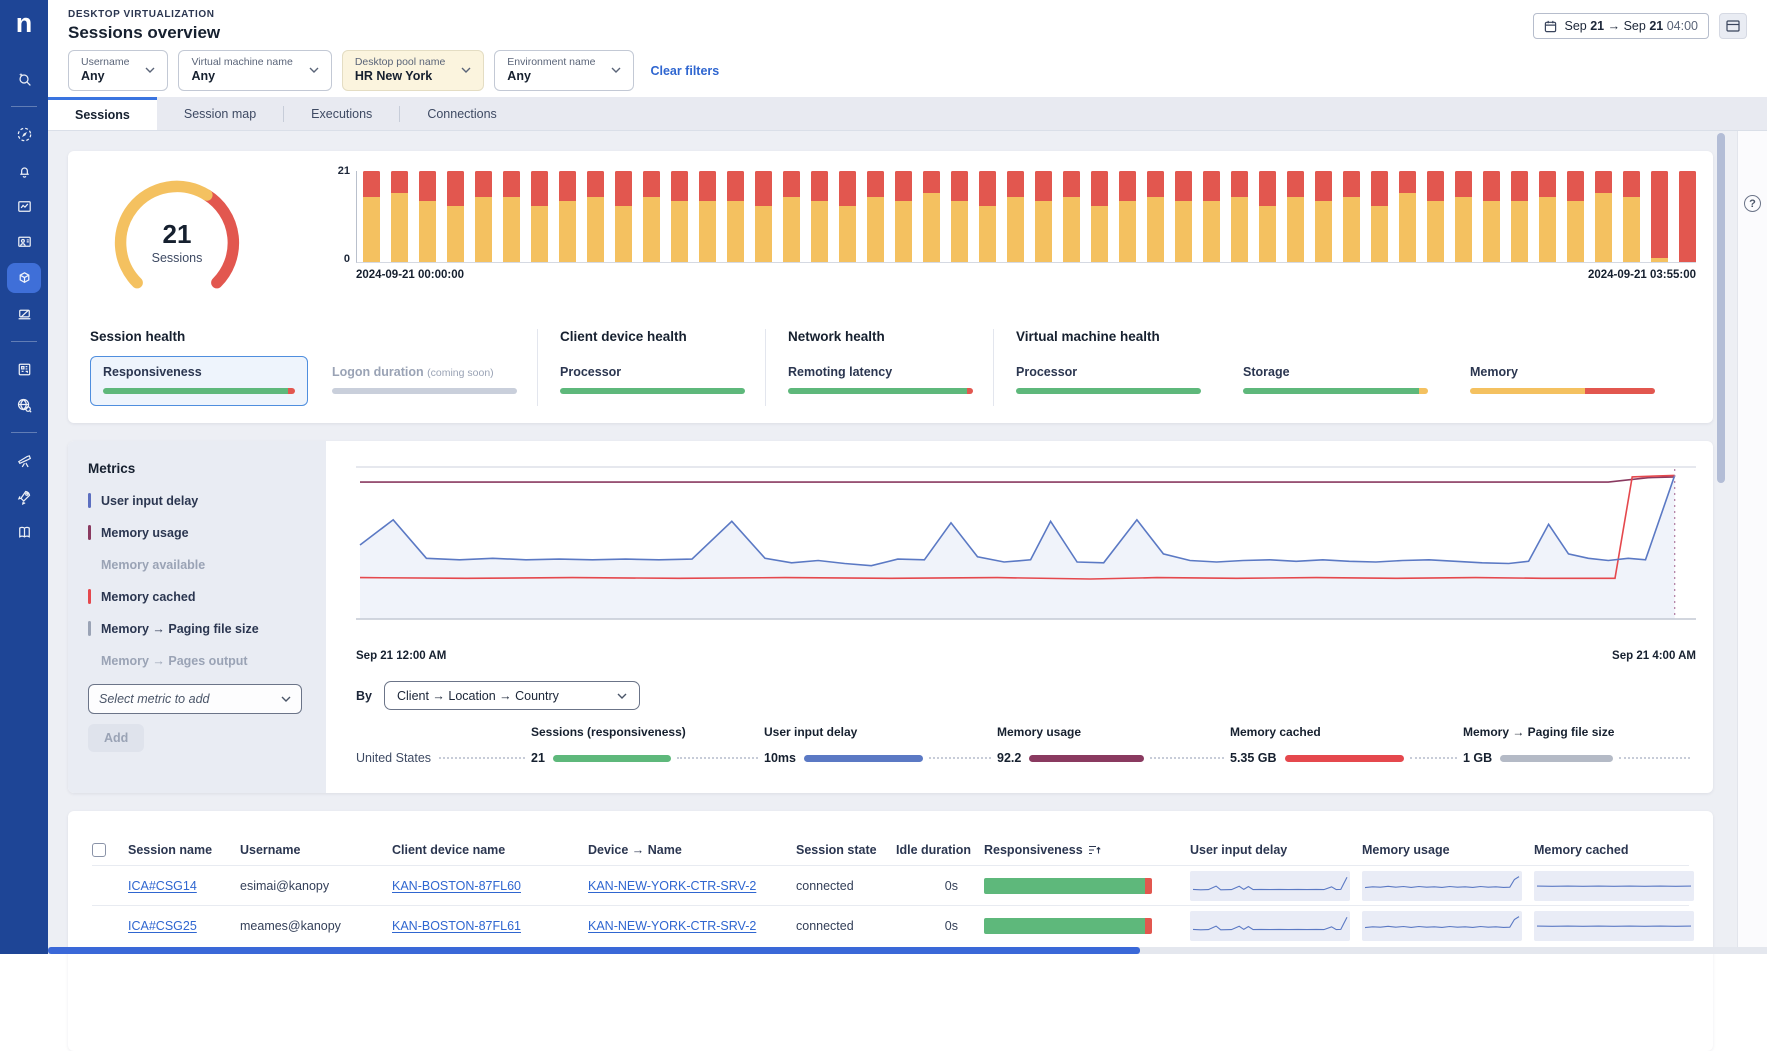  What do you see at coordinates (1562, 375) in the screenshot?
I see `health-item-memory: Memory` at bounding box center [1562, 375].